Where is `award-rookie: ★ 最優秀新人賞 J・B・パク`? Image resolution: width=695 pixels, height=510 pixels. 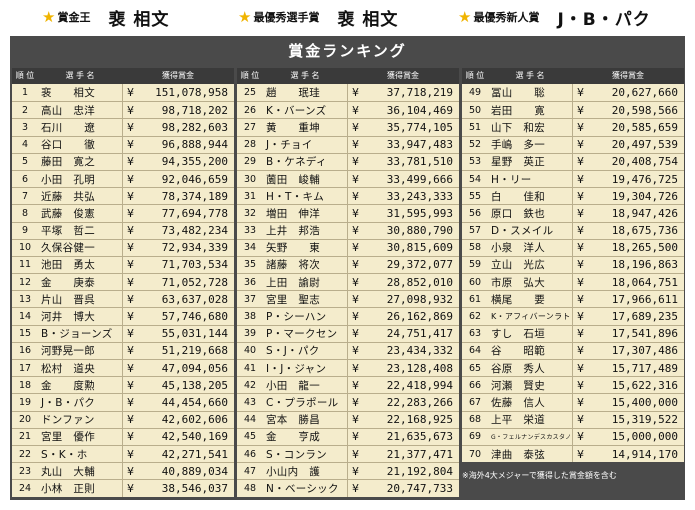
award-rookie: ★ 最優秀新人賞 J・B・パク is located at coordinates (554, 17).